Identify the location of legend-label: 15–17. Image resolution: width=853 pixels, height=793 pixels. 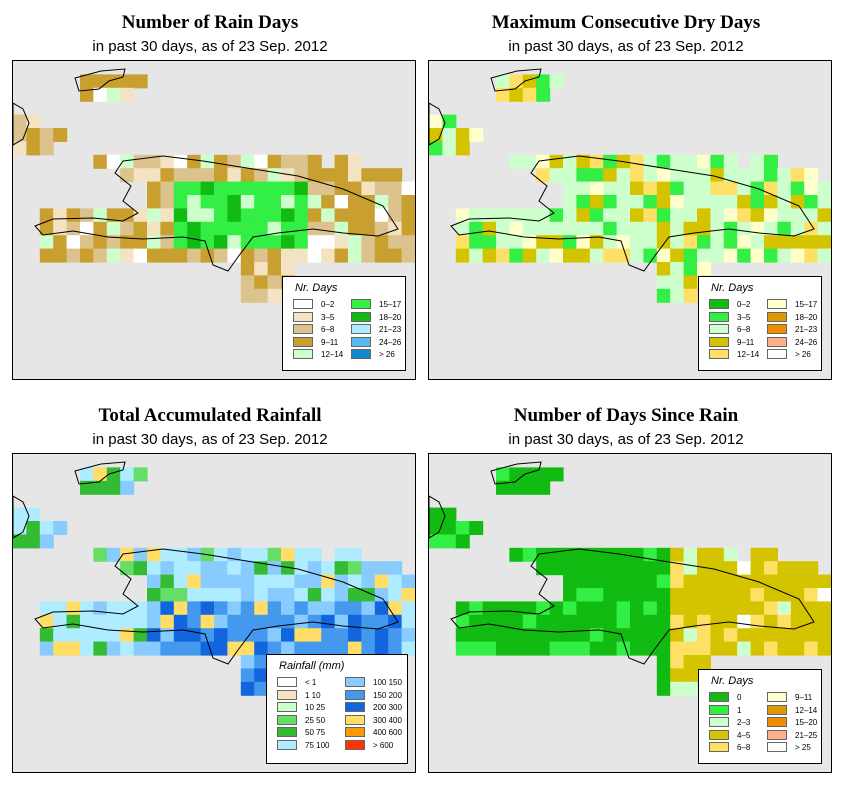
(806, 304).